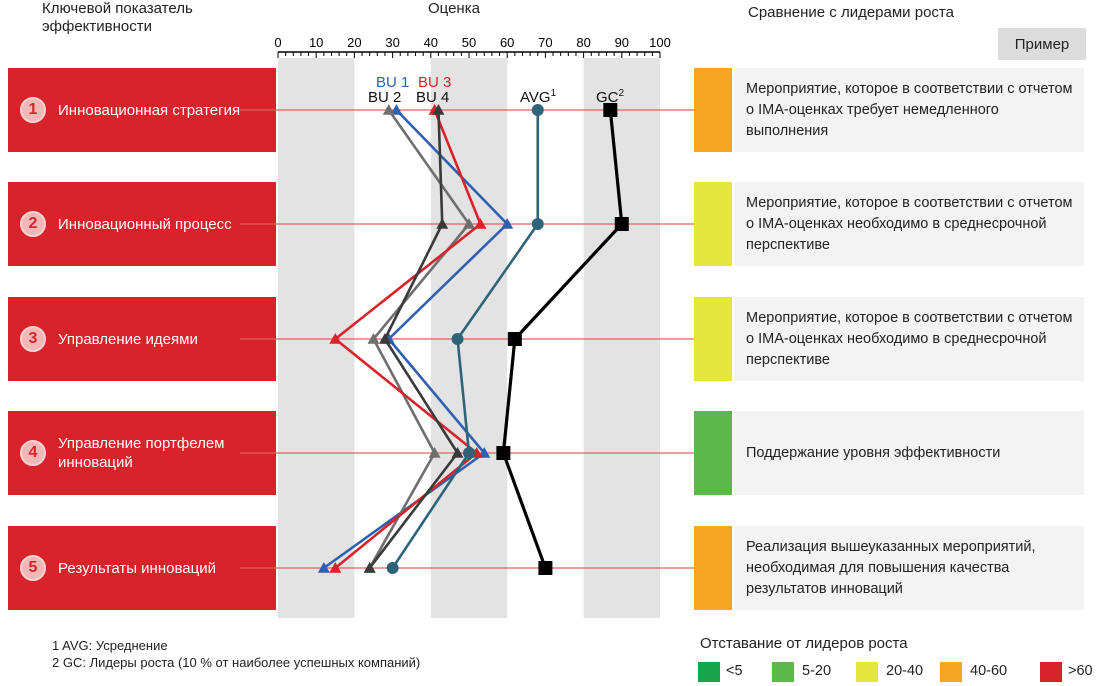  I want to click on series-label-sup: 2, so click(622, 93).